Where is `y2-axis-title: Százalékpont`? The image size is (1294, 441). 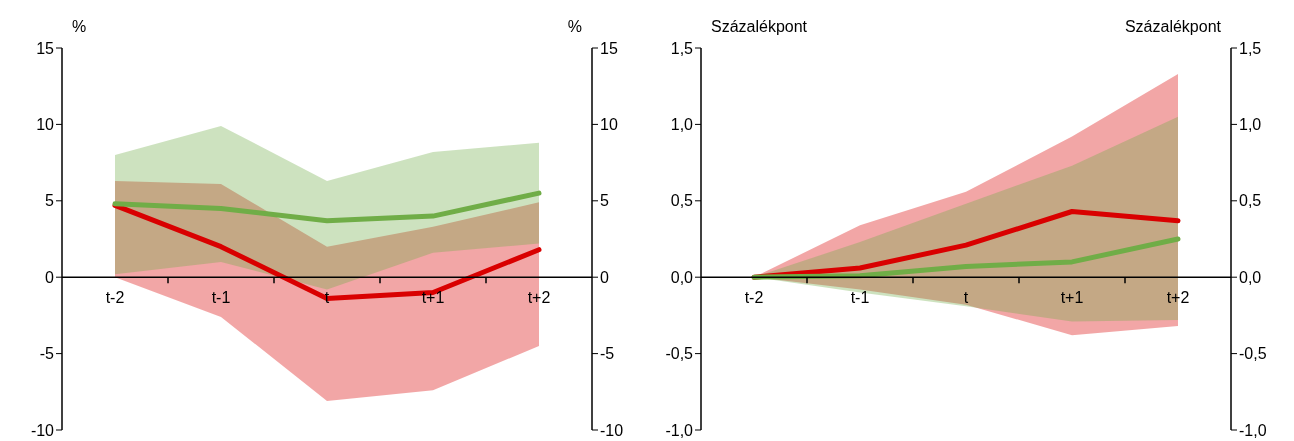 y2-axis-title: Százalékpont is located at coordinates (1173, 26).